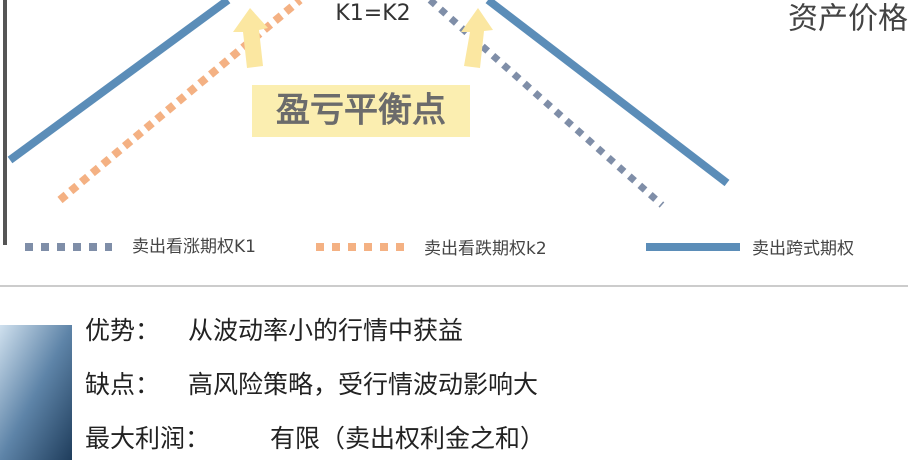 Image resolution: width=908 pixels, height=460 pixels. What do you see at coordinates (194, 247) in the screenshot?
I see `legend-label: 卖出看涨期权K1` at bounding box center [194, 247].